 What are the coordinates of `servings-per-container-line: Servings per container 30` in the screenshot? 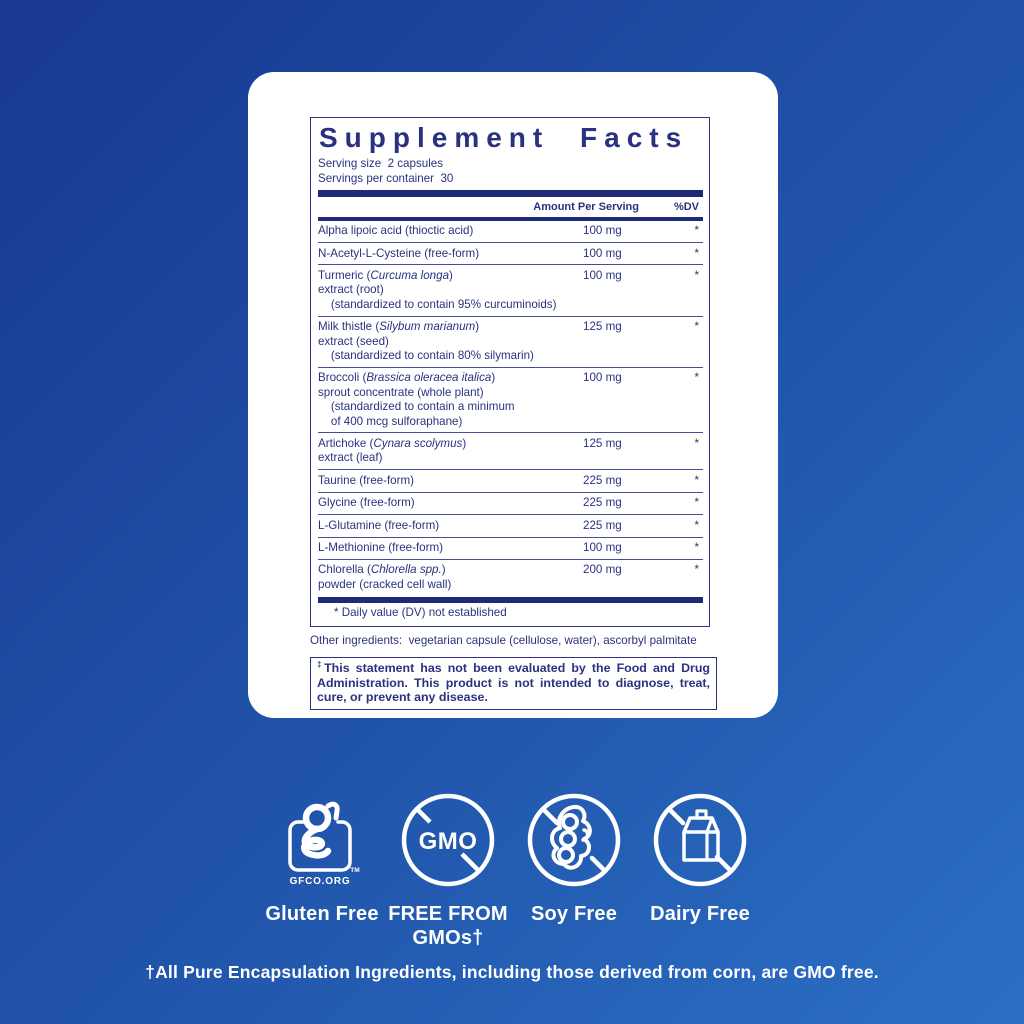 It's located at (386, 178).